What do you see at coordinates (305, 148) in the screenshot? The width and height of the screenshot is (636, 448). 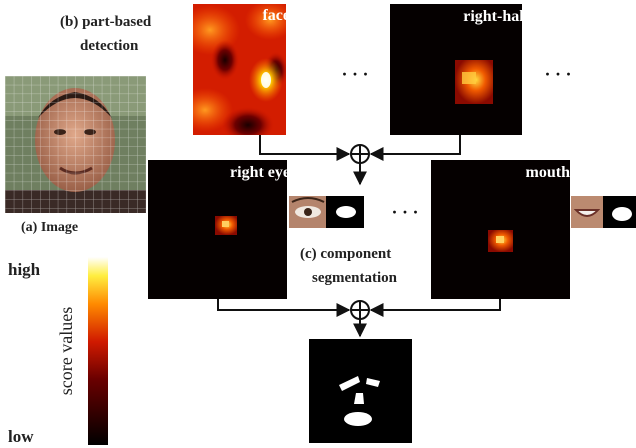 I see `arrow-face-to-combine` at bounding box center [305, 148].